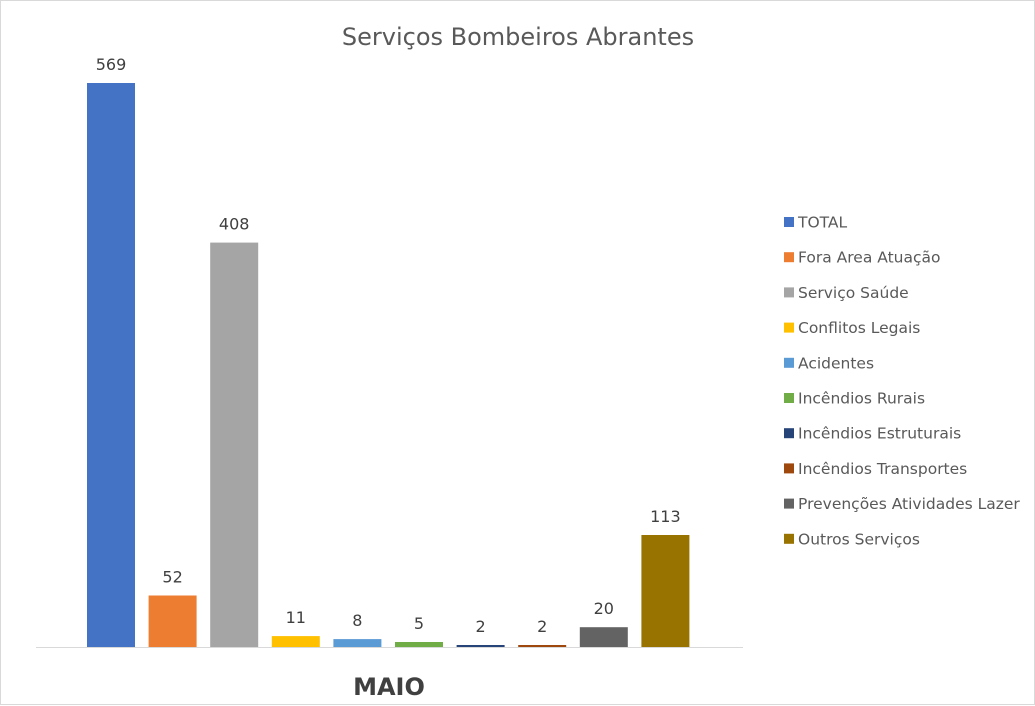 Image resolution: width=1035 pixels, height=706 pixels. I want to click on x-tick-label: MAIO, so click(389, 687).